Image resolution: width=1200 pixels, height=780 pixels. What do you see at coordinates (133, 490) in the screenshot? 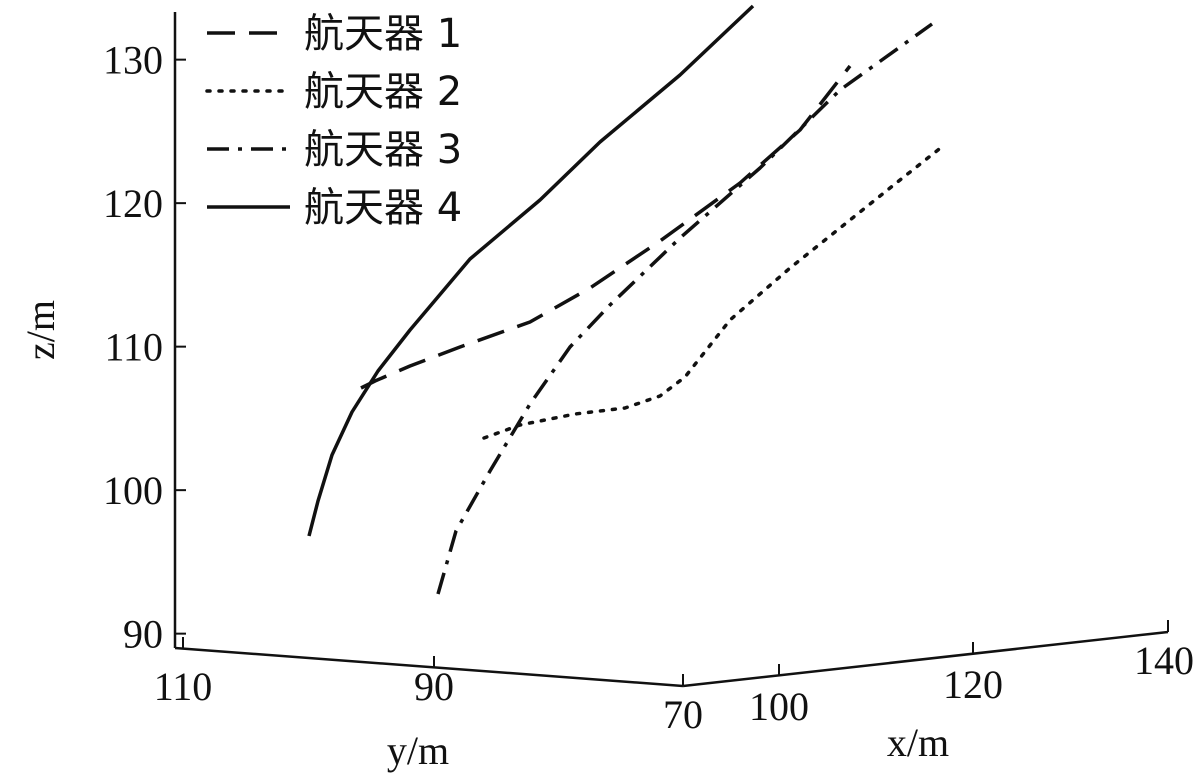
I see `z-tick-label: 100` at bounding box center [133, 490].